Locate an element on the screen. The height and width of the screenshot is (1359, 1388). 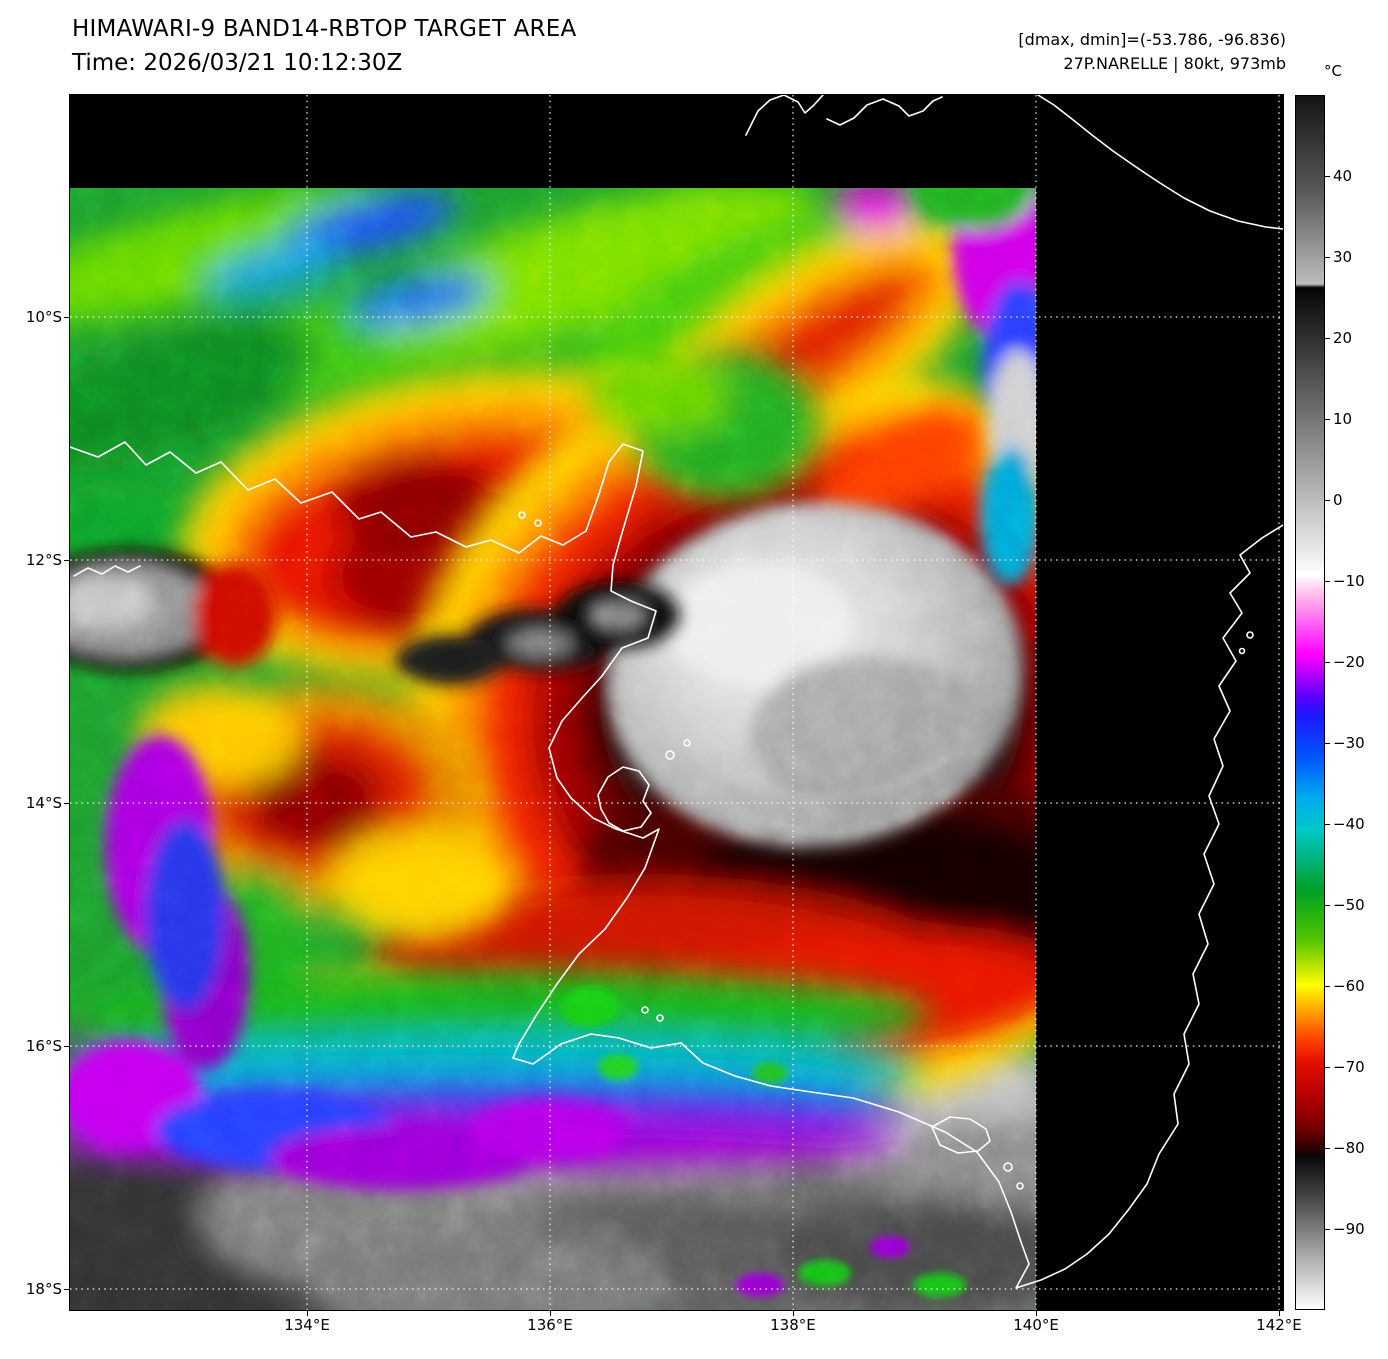
colorbar-tick-label: 10 is located at coordinates (1343, 419).